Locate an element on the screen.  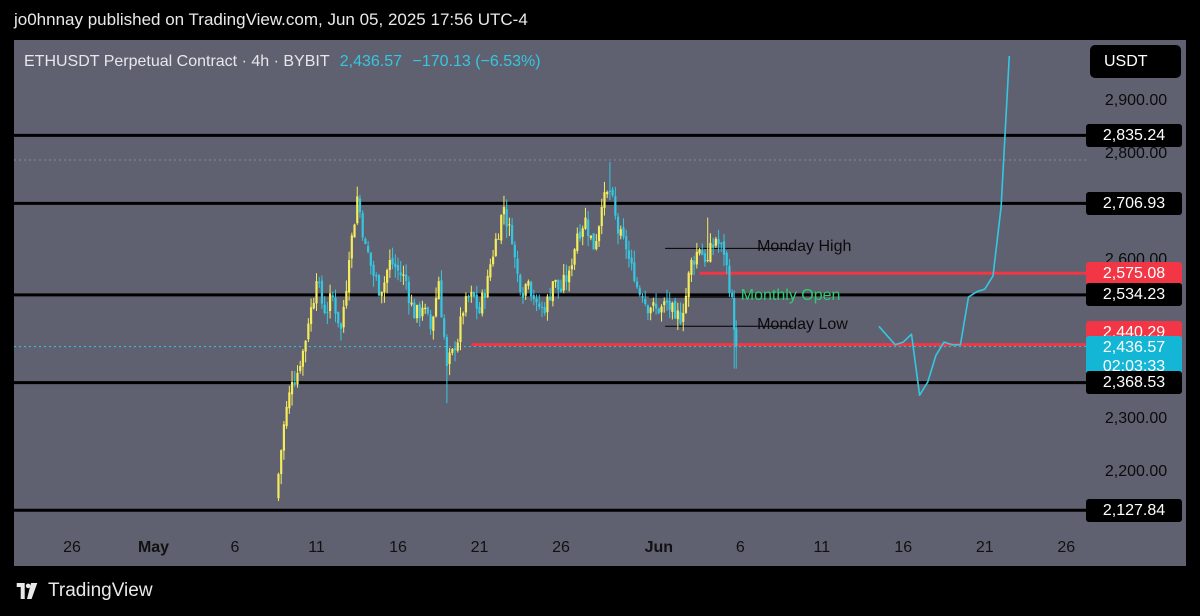
footer-brand: TradingView is located at coordinates (100, 590).